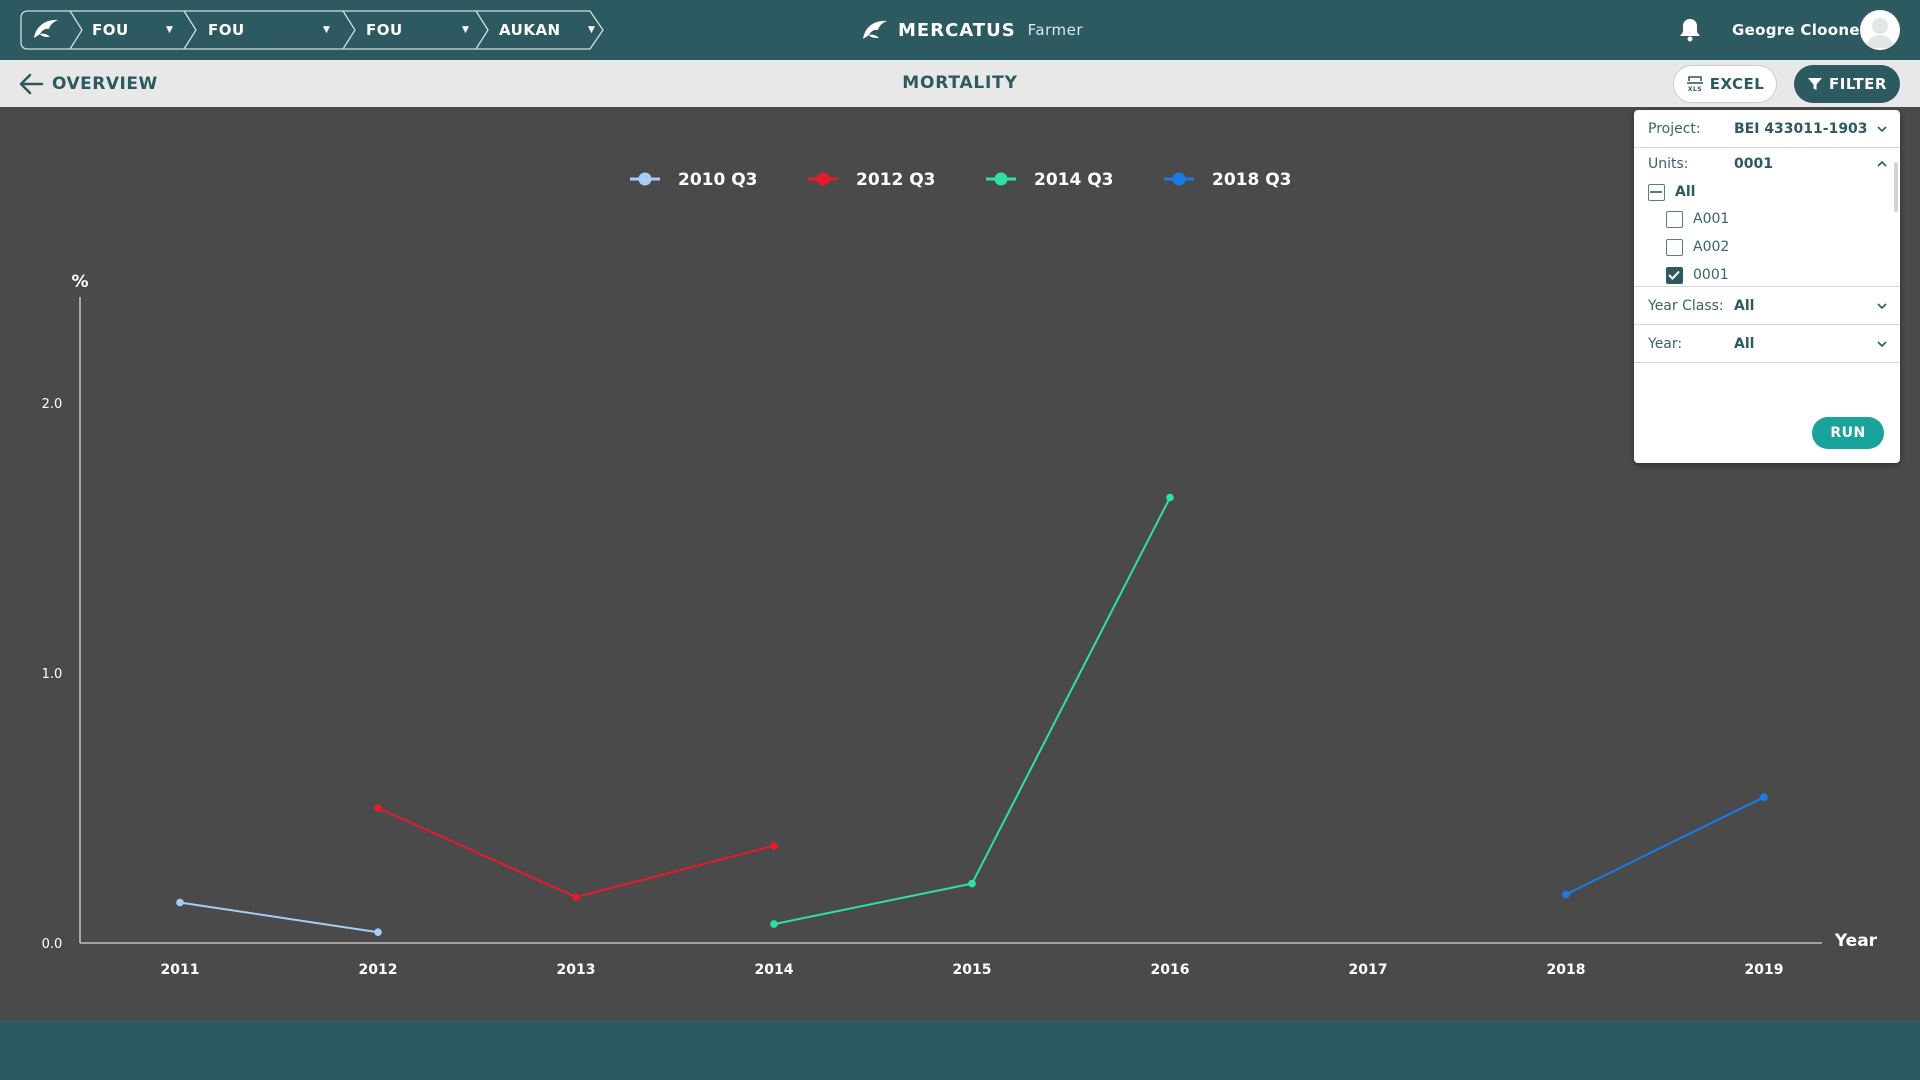 The image size is (1920, 1080). Describe the element at coordinates (1815, 84) in the screenshot. I see `filter-icon` at that location.